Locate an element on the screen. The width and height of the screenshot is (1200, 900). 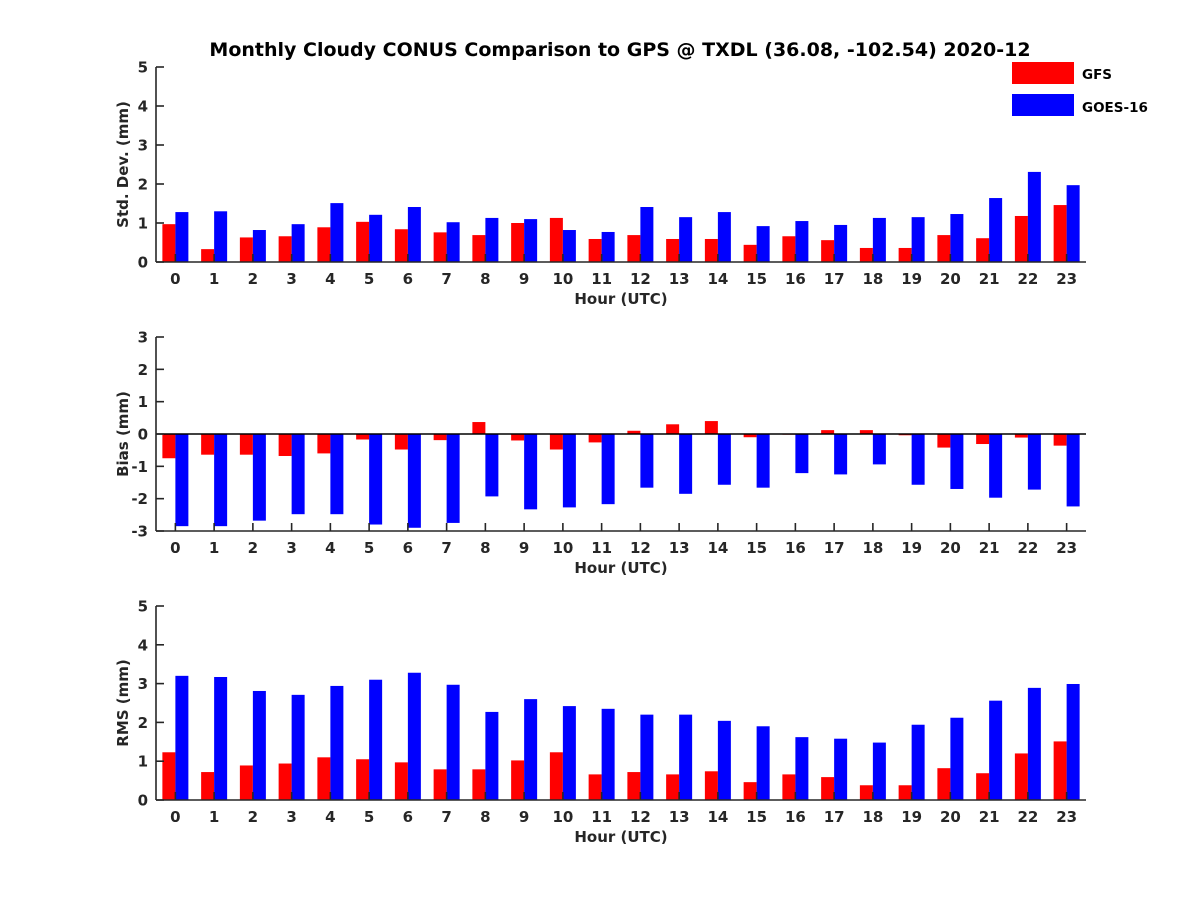
bar-bias-gfs-h17 is located at coordinates (828, 432).